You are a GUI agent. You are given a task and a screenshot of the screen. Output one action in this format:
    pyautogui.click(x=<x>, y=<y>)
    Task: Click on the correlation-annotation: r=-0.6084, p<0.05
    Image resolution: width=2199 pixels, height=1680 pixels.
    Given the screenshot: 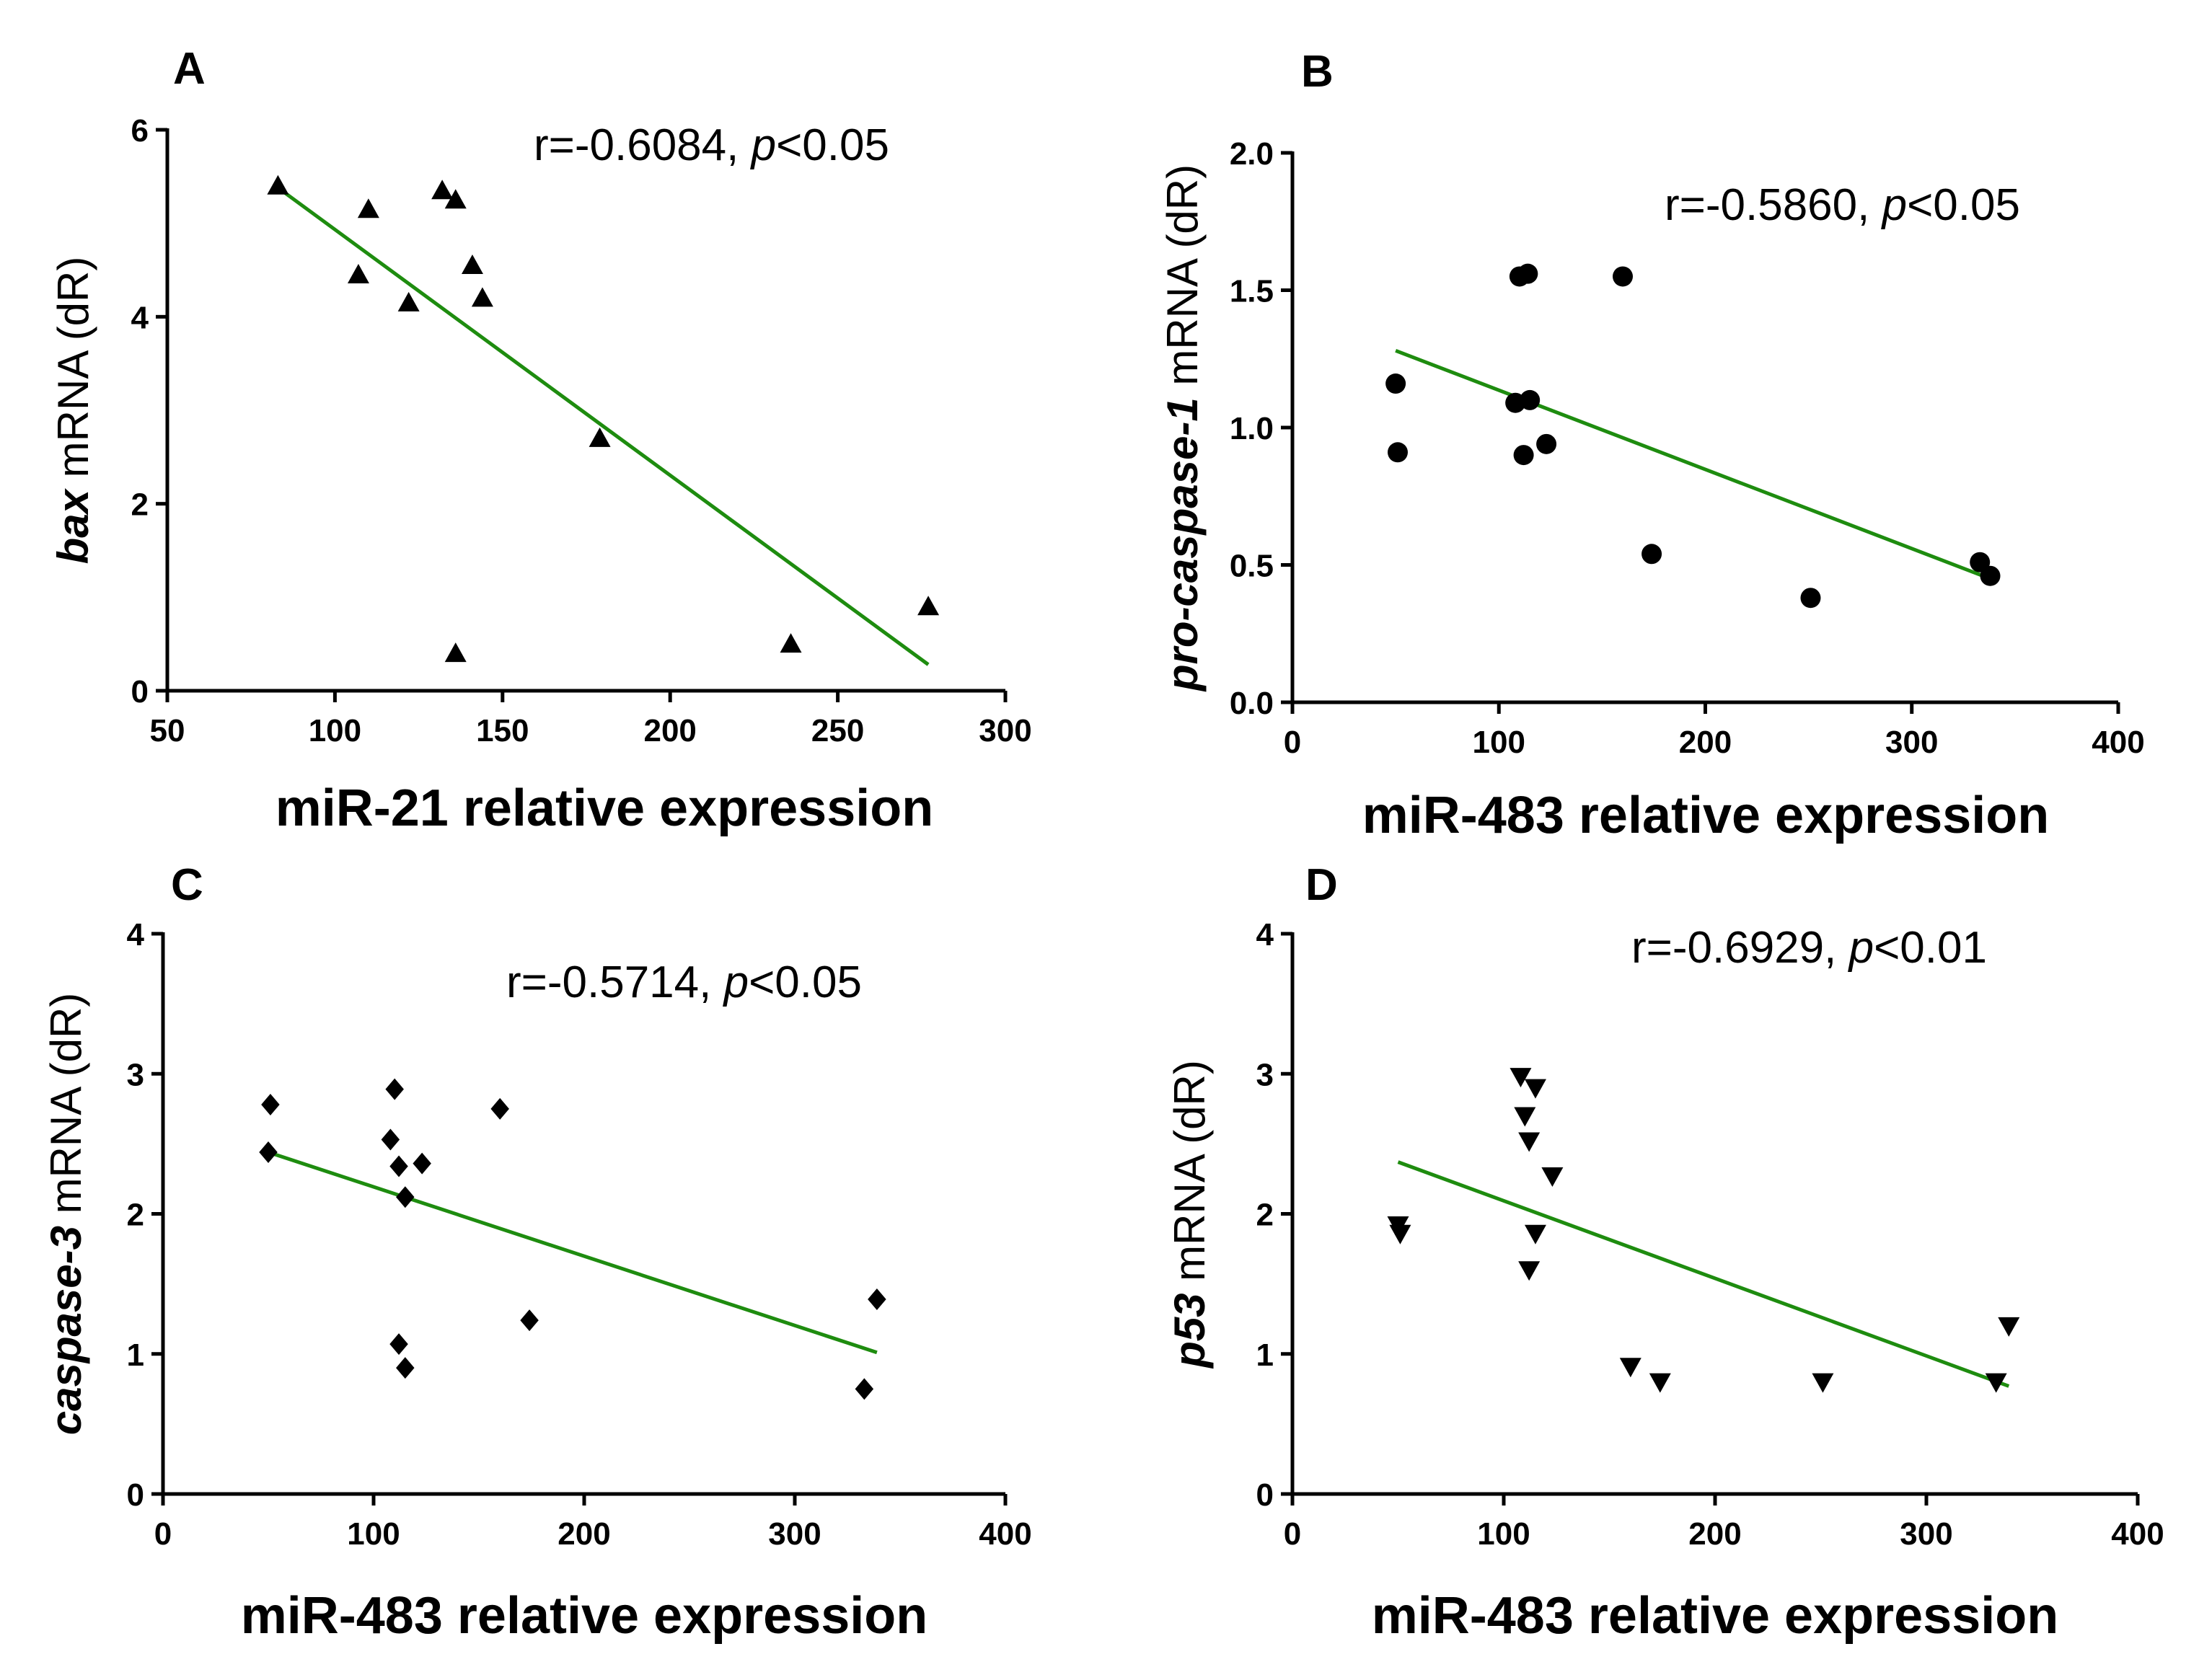 What is the action you would take?
    pyautogui.click(x=712, y=145)
    